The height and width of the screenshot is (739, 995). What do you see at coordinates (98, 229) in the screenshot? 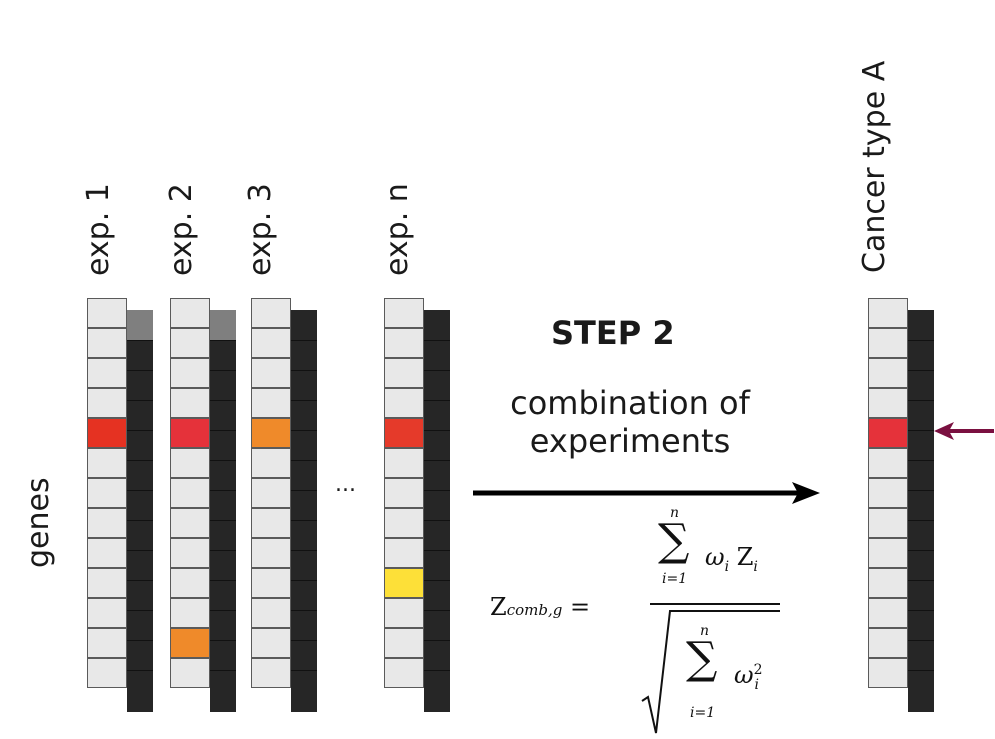
I see `exp-1-label: exp. 1` at bounding box center [98, 229].